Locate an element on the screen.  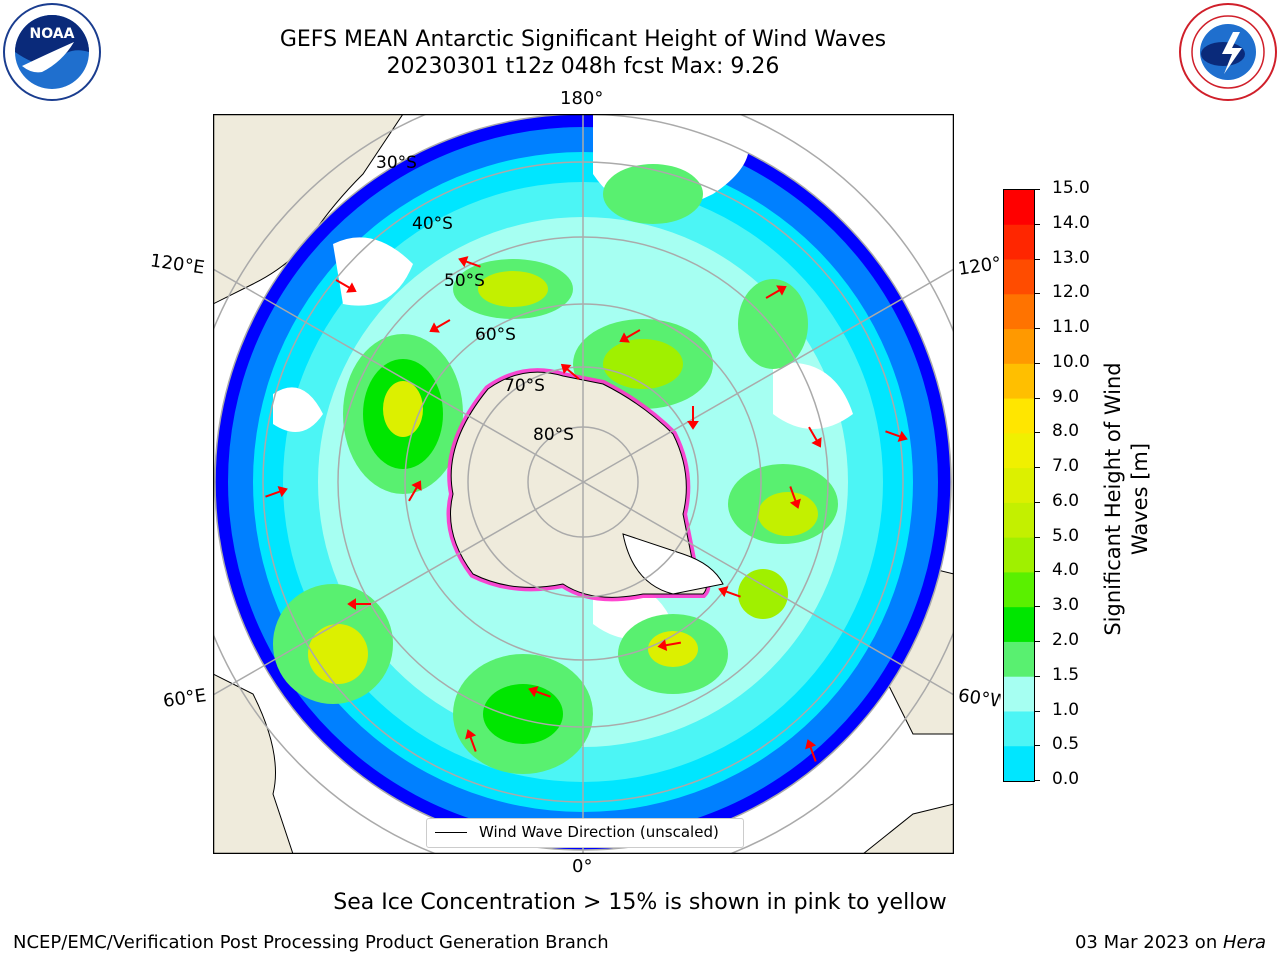
colorbar-tick-label: 5.0 is located at coordinates (1066, 535).